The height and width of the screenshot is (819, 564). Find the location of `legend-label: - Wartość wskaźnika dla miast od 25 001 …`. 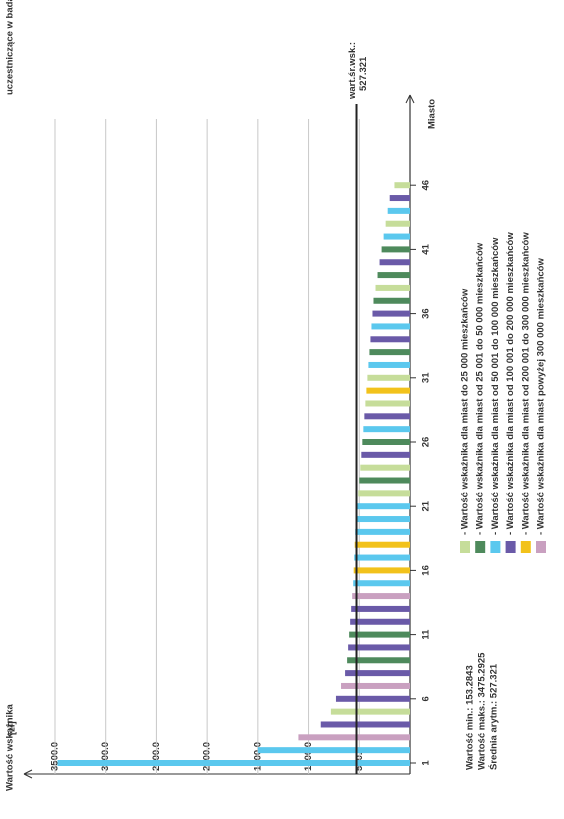

legend-label: - Wartość wskaźnika dla miast od 25 001 … is located at coordinates (480, 388).